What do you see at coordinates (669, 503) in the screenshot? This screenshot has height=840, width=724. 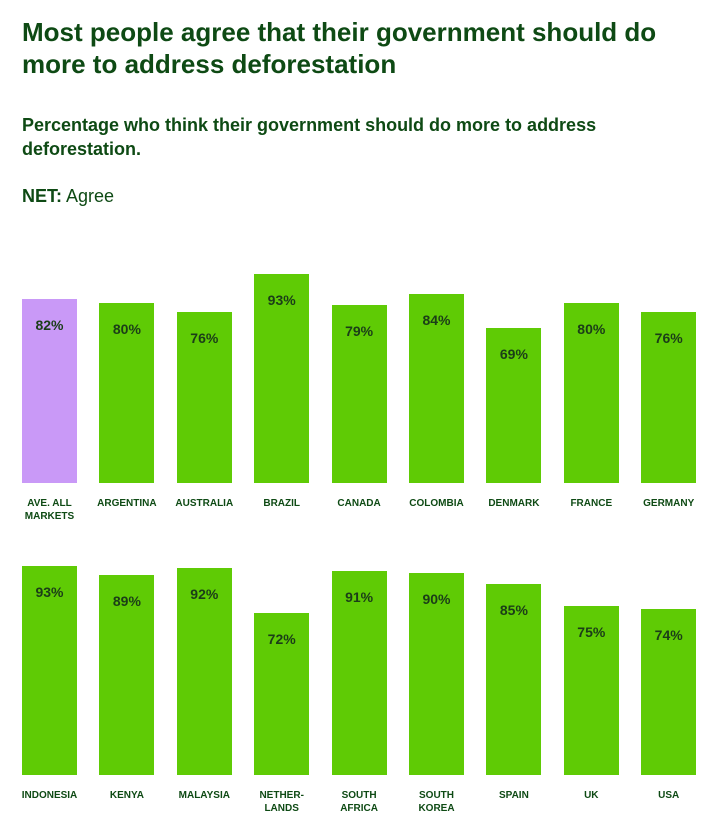 I see `category-label: GERMANY` at bounding box center [669, 503].